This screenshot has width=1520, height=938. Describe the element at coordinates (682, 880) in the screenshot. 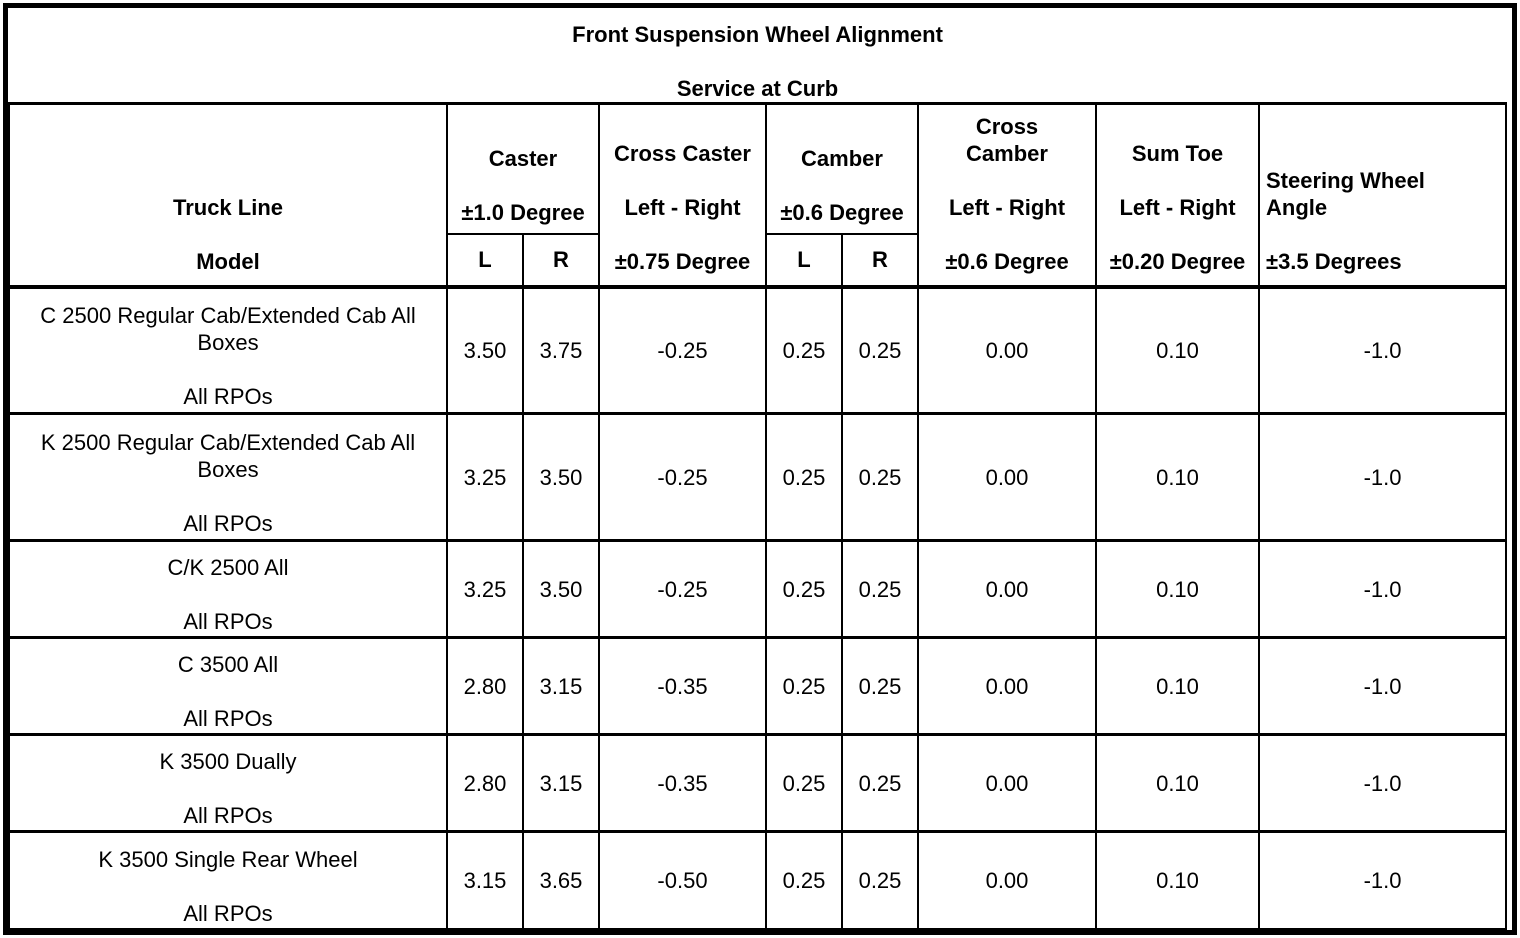

I see `cross-caster-value: -0.50` at that location.